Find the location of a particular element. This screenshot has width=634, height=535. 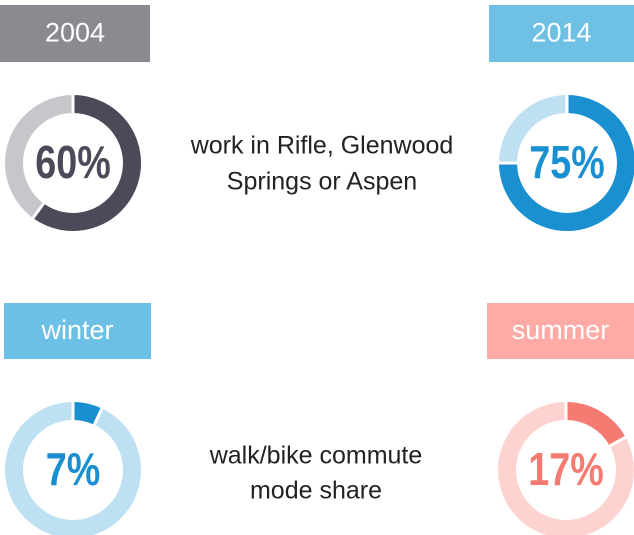

header-label: winter is located at coordinates (76, 330).